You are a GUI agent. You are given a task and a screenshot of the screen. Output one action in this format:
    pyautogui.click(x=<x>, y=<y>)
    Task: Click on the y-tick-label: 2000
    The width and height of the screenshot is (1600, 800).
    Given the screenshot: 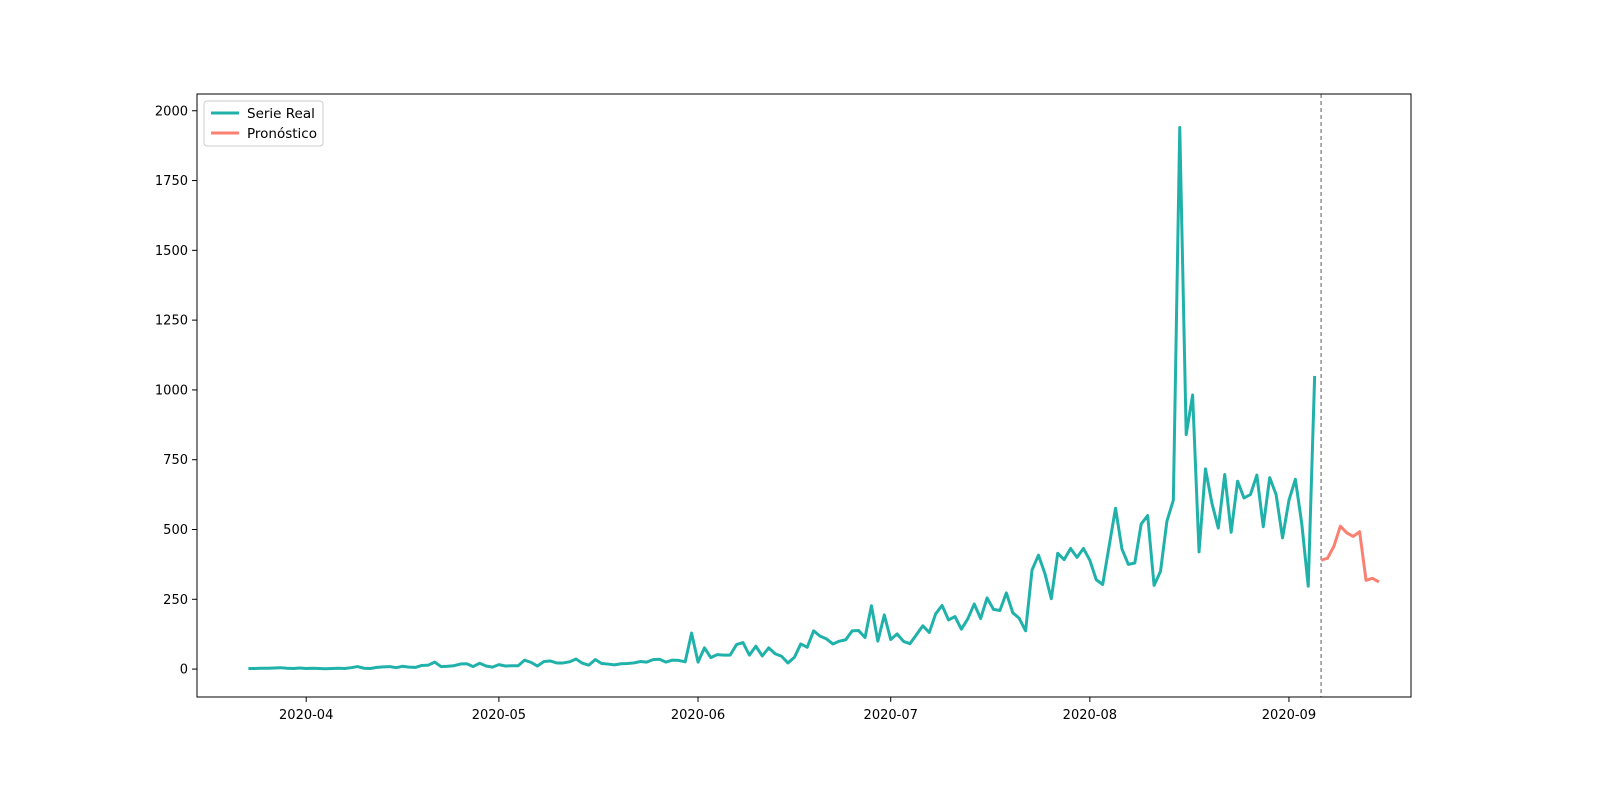 What is the action you would take?
    pyautogui.click(x=171, y=111)
    